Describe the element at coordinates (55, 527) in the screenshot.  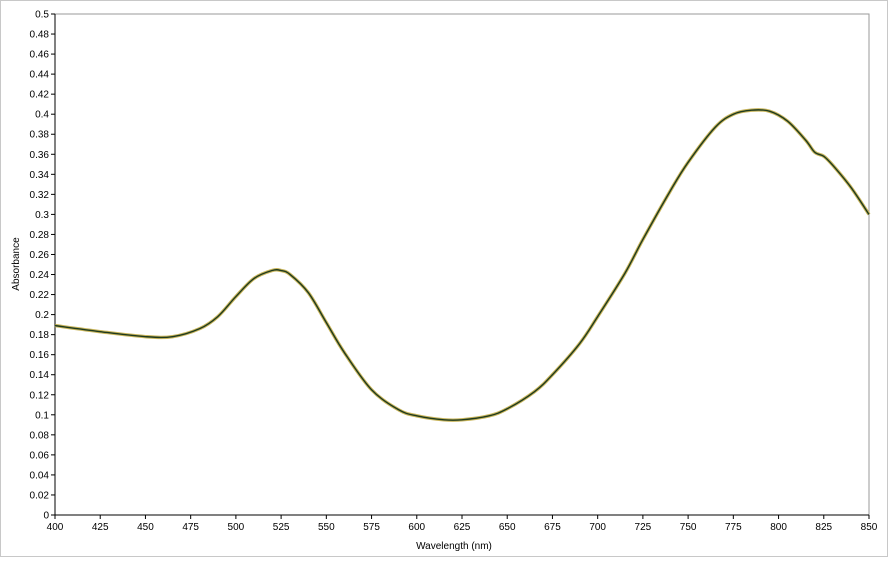
I see `x-tick-label: 400` at that location.